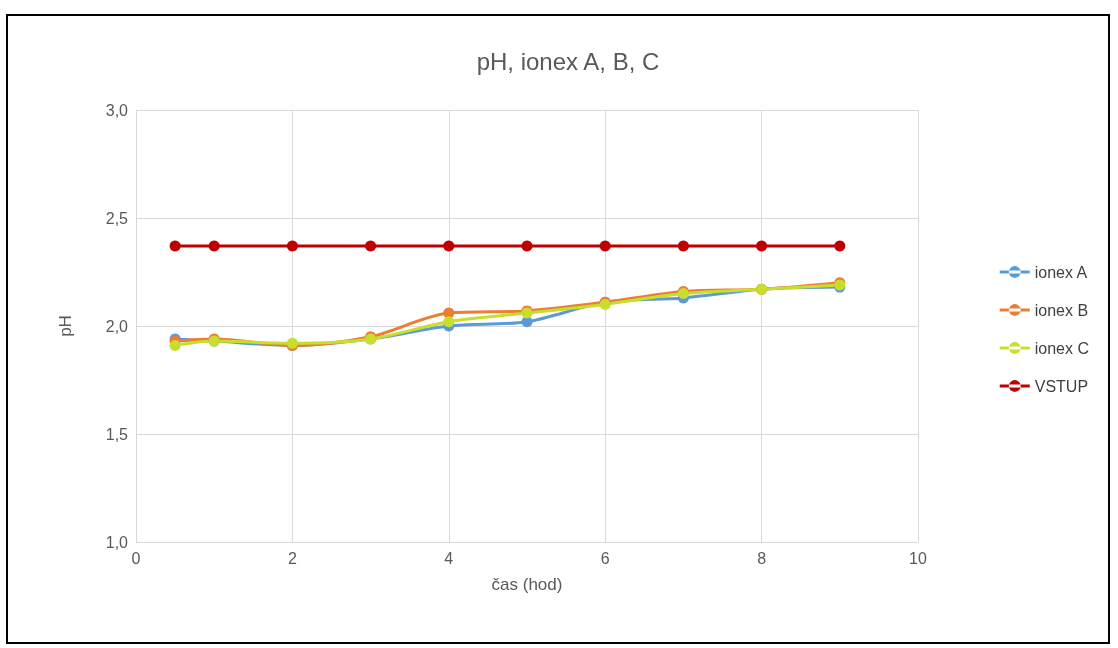  I want to click on legend-label: VSTUP, so click(1061, 386).